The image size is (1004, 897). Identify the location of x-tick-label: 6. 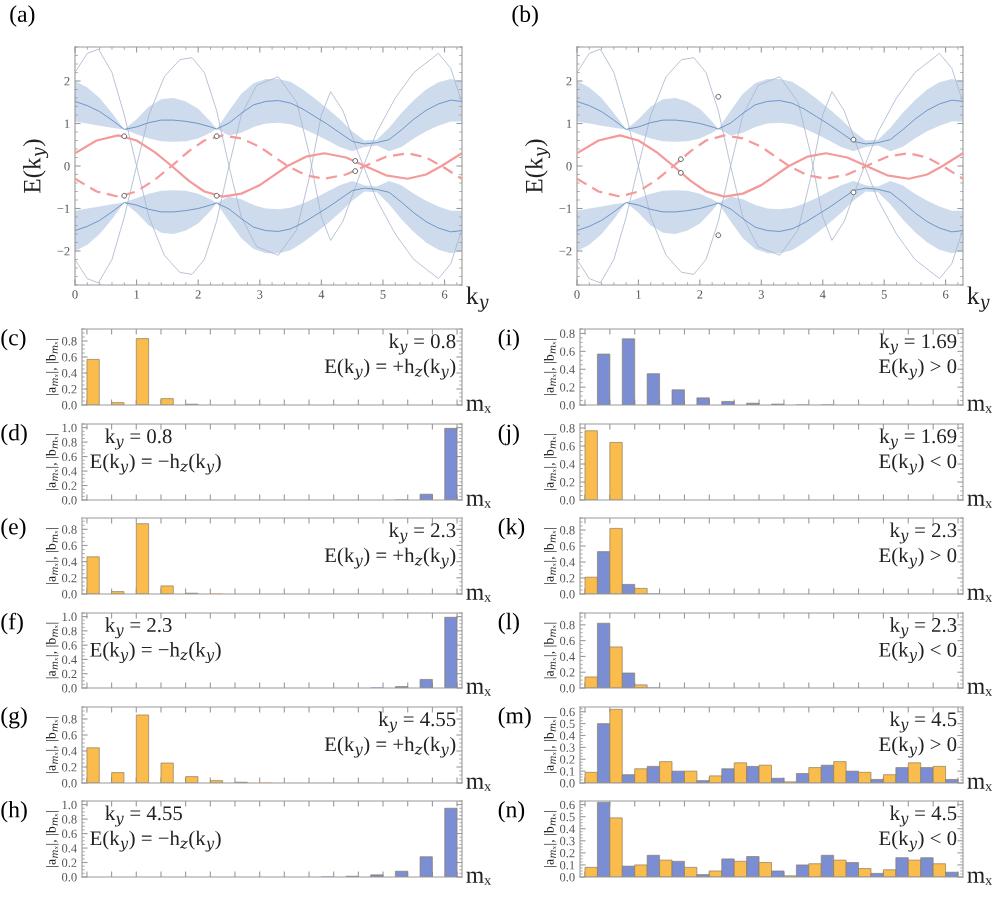
(946, 294).